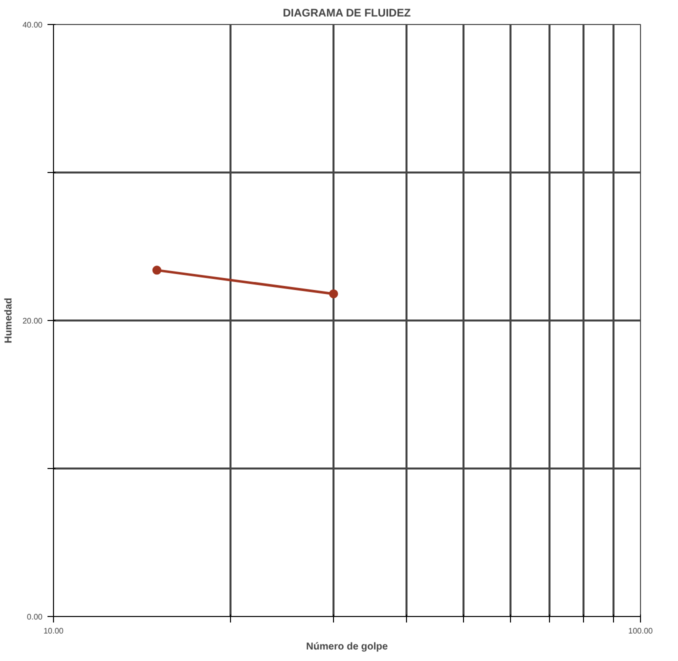 The width and height of the screenshot is (678, 661). Describe the element at coordinates (641, 631) in the screenshot. I see `x-tick-label: 100.00` at that location.